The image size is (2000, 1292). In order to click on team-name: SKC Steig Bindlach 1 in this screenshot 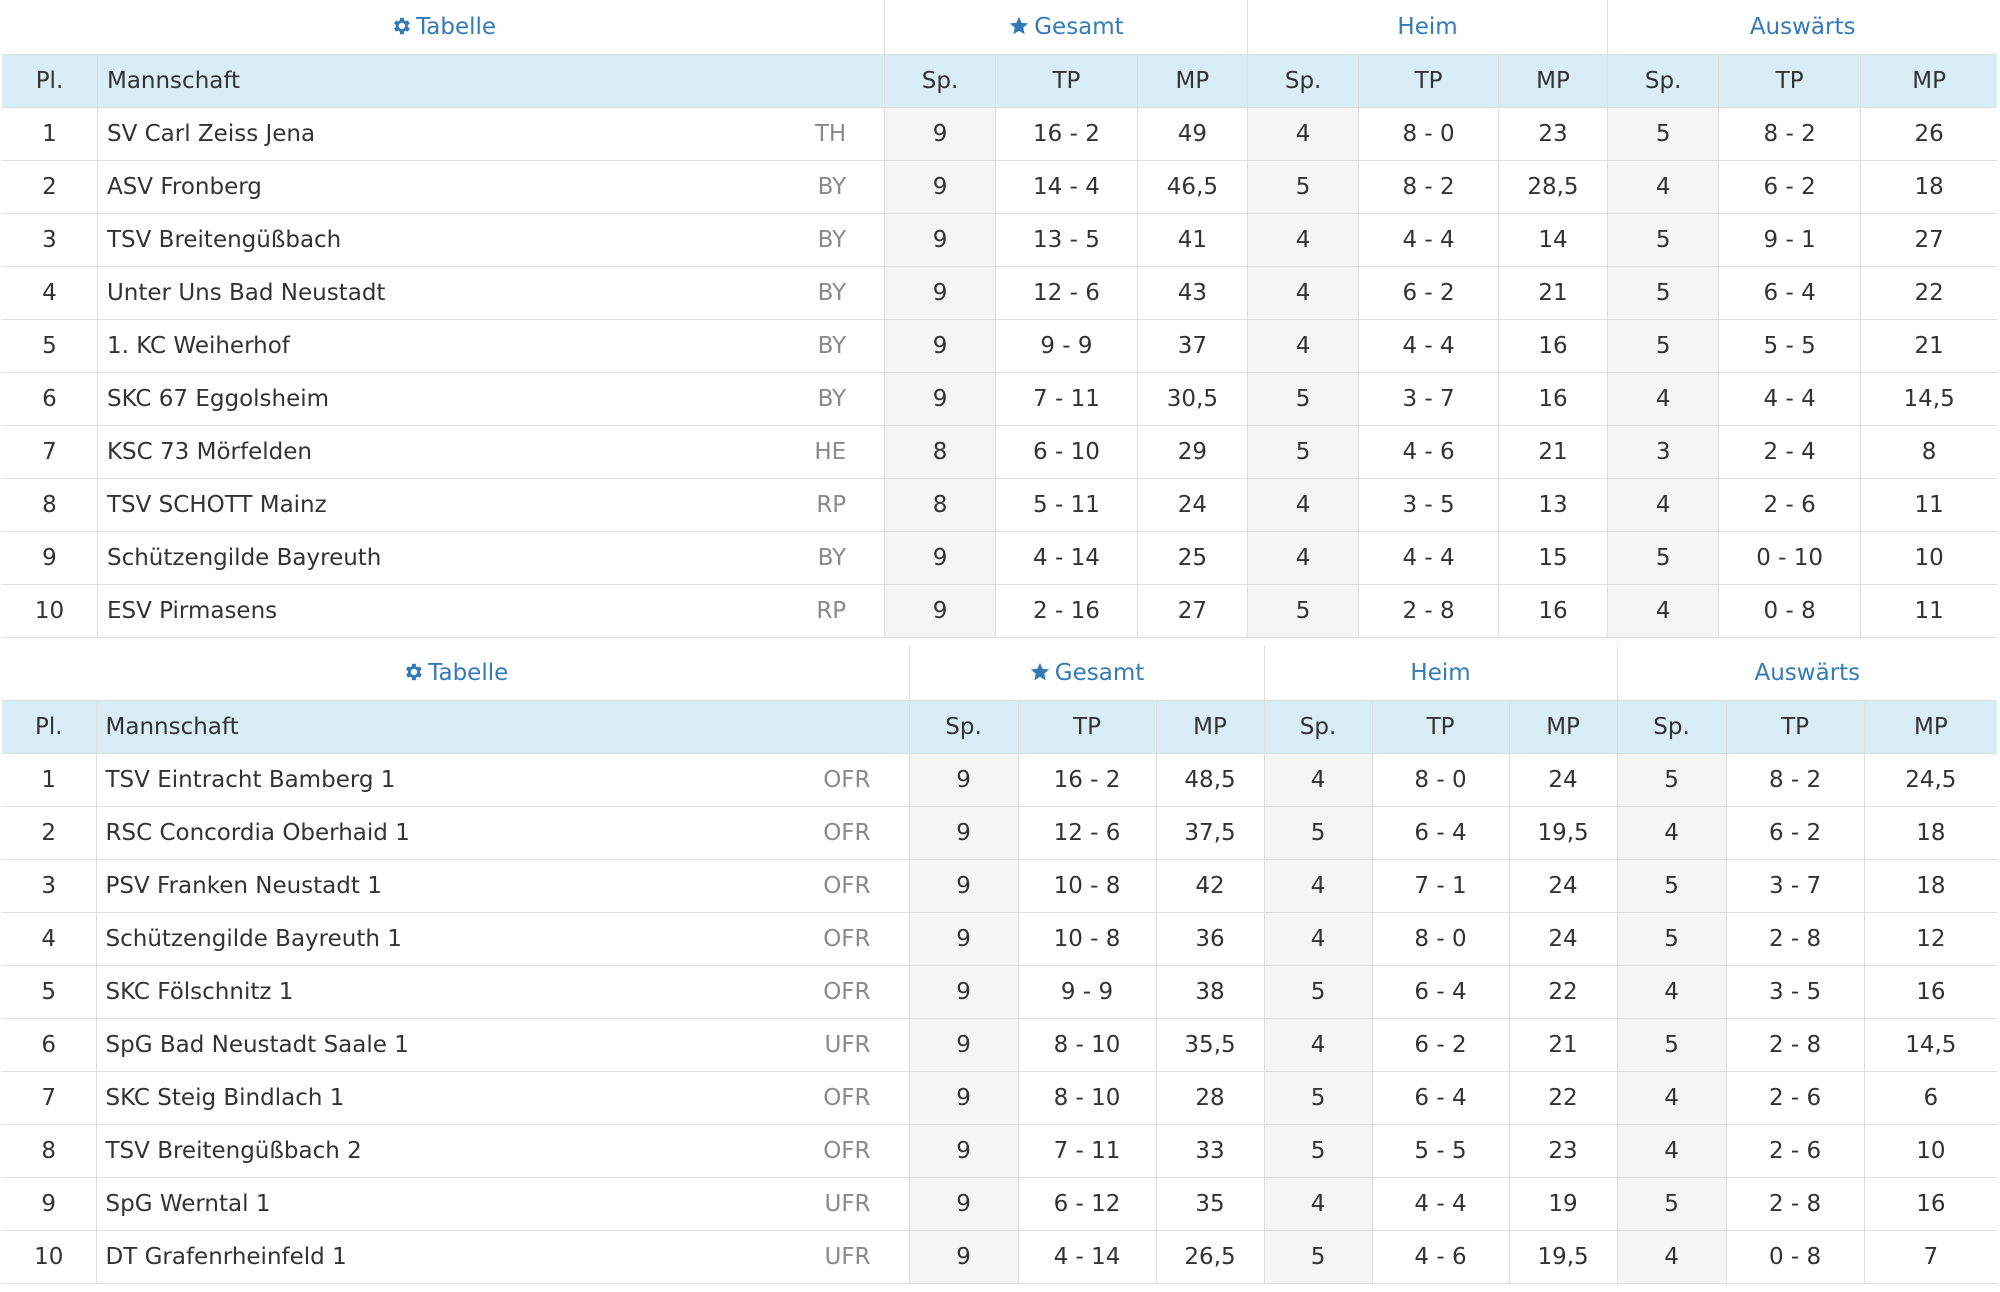, I will do `click(457, 1098)`.